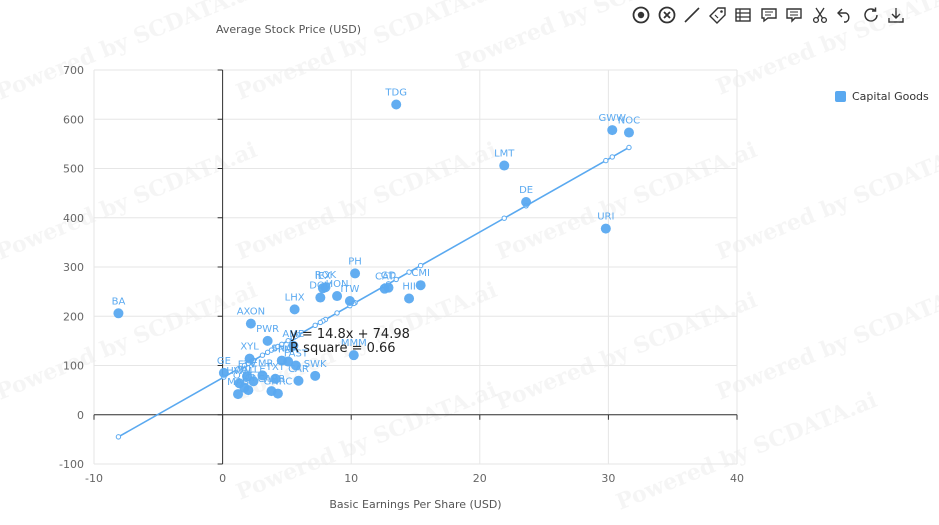 The image size is (939, 525). I want to click on toolbar, so click(770, 15).